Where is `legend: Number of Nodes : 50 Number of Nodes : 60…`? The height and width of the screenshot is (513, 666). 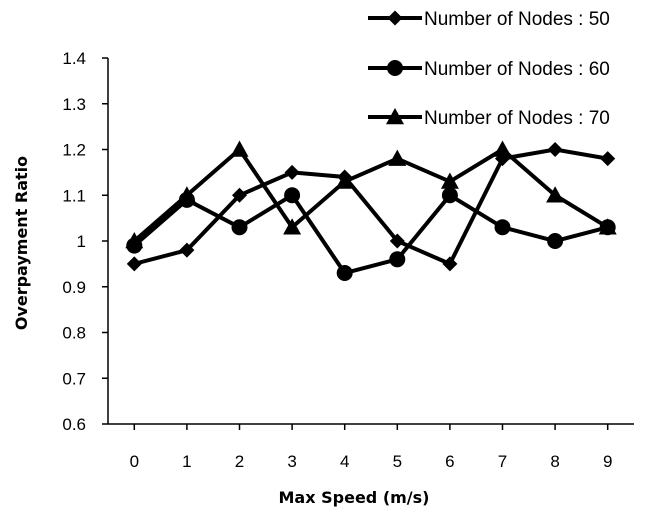 legend: Number of Nodes : 50 Number of Nodes : 60… is located at coordinates (489, 69).